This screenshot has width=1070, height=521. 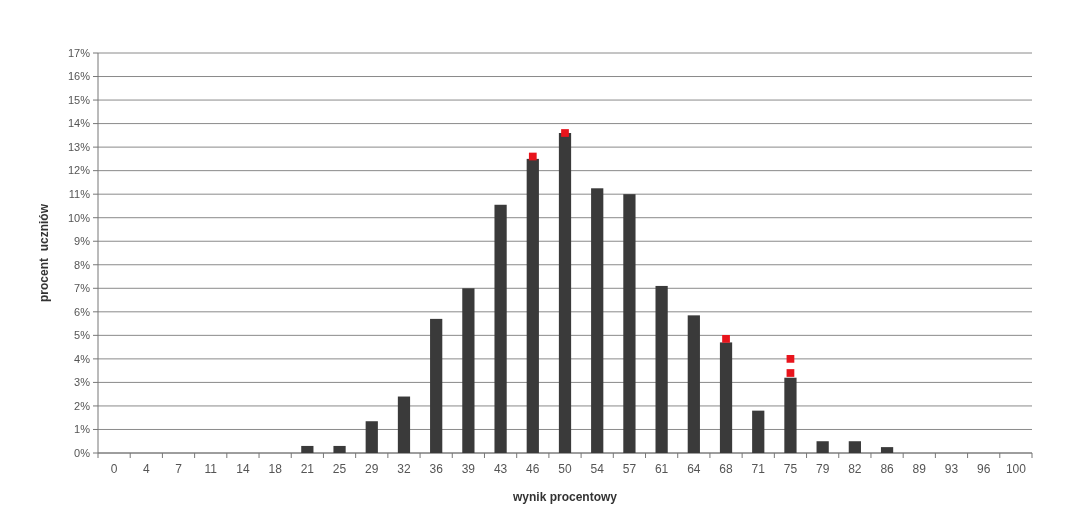 What do you see at coordinates (307, 469) in the screenshot?
I see `x-tick-label: 21` at bounding box center [307, 469].